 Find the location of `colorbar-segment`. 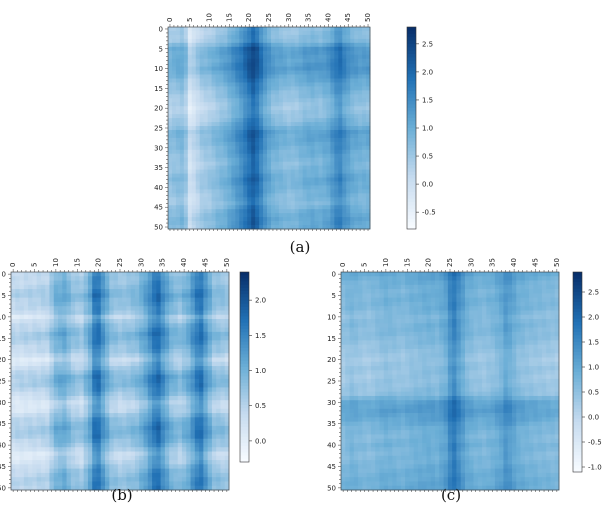

colorbar-segment is located at coordinates (411, 187).